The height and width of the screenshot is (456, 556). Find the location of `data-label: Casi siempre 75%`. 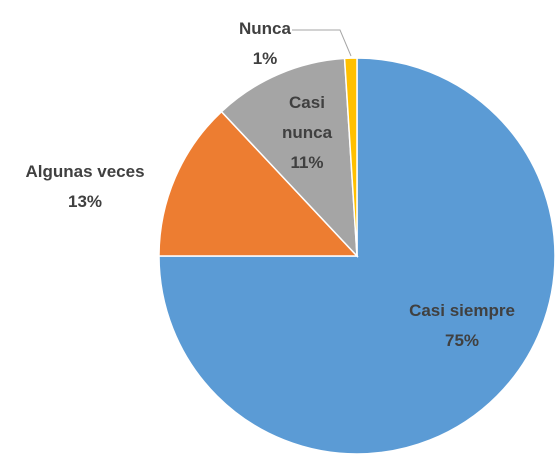

data-label: Casi siempre 75% is located at coordinates (462, 326).